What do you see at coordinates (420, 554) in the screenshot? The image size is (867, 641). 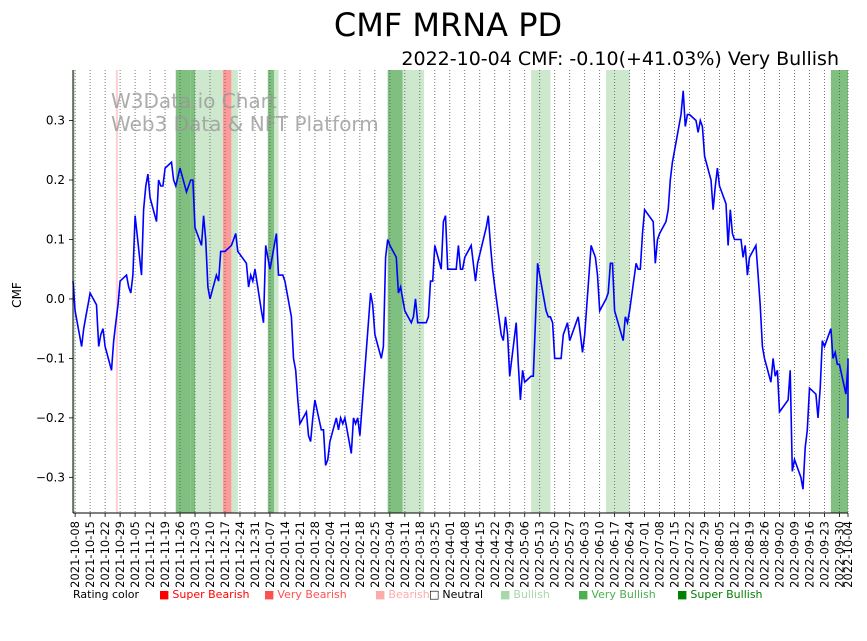 I see `x-tick-label-23: 2022-03-18` at bounding box center [420, 554].